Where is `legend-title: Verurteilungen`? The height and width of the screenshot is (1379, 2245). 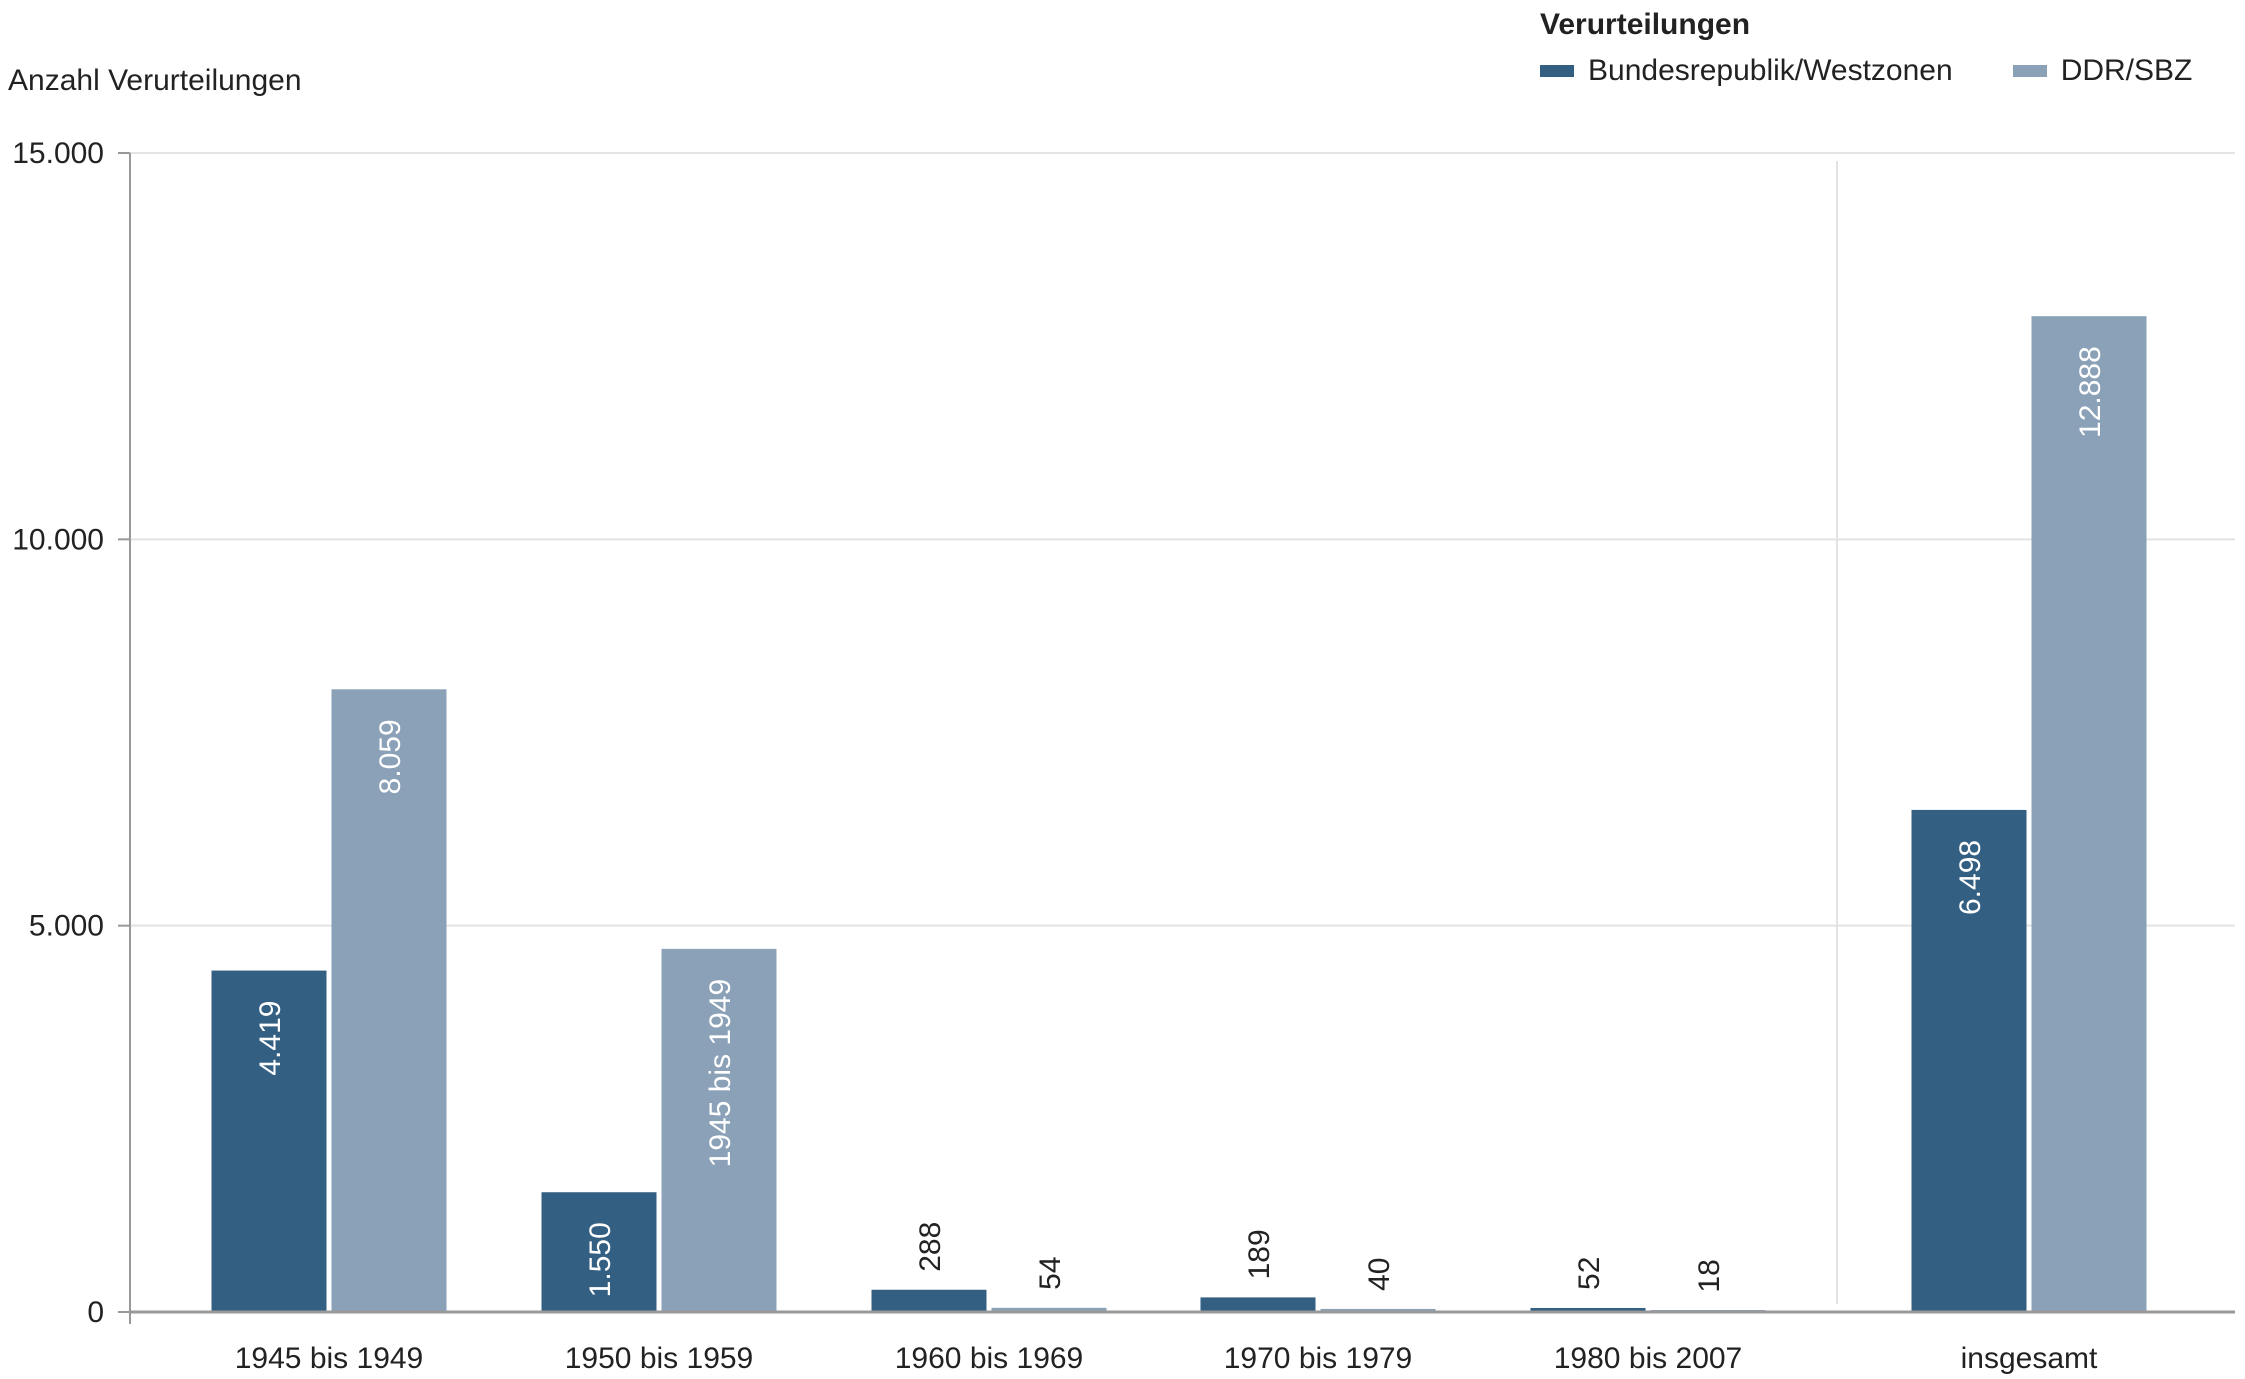 legend-title: Verurteilungen is located at coordinates (1645, 24).